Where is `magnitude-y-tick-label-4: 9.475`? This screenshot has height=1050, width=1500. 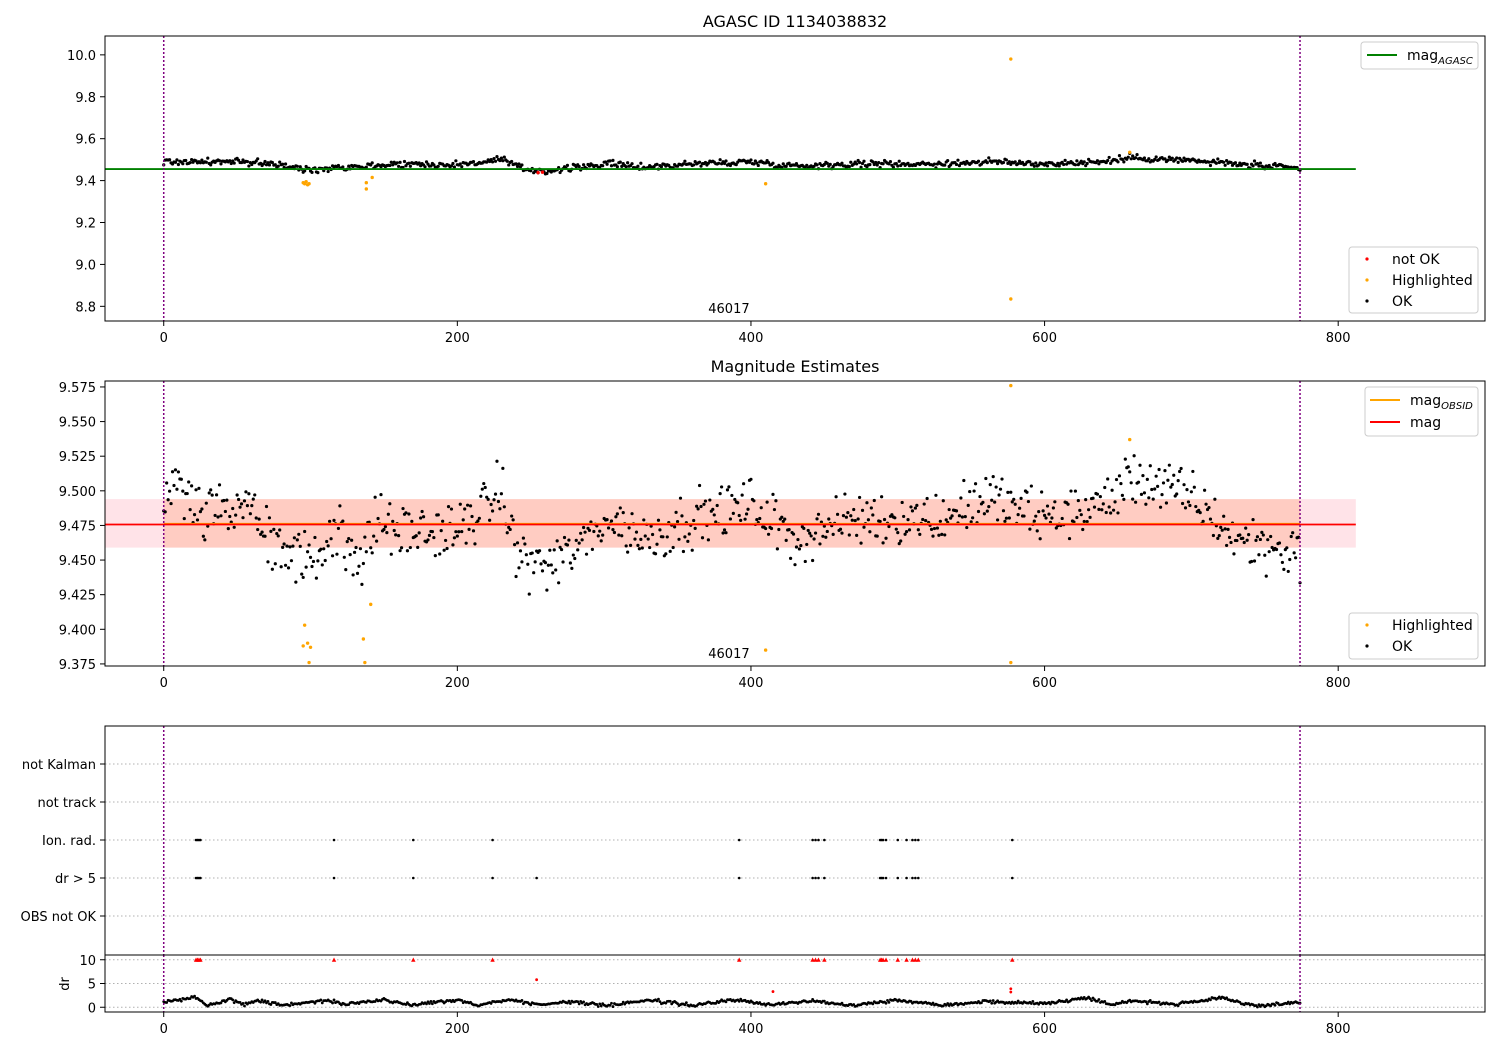
magnitude-y-tick-label-4: 9.475 is located at coordinates (77, 526).